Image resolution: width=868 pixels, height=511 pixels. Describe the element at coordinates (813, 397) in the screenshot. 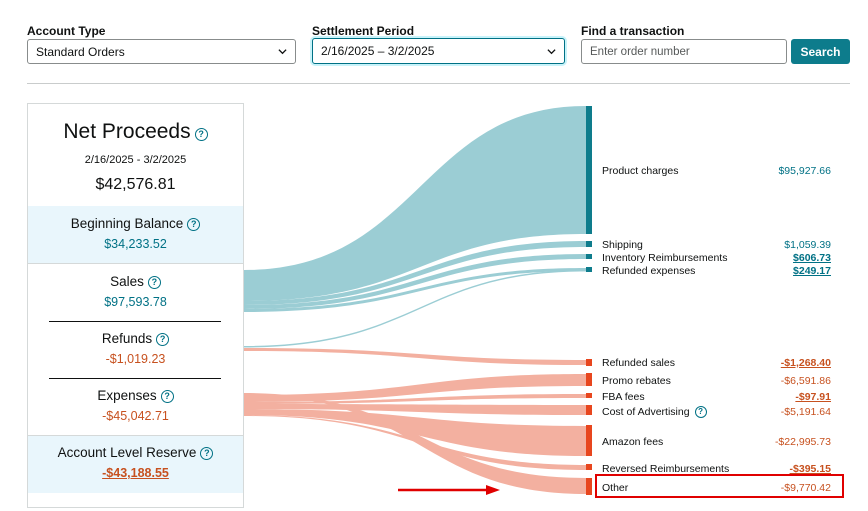

I see `category-value-fba-fees: -$97.91` at that location.